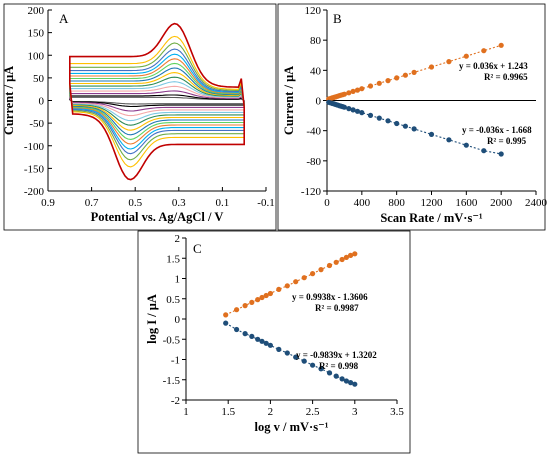 The width and height of the screenshot is (550, 457). Describe the element at coordinates (157, 217) in the screenshot. I see `a-x-axis-title: Potential vs. Ag/AgCl / V` at that location.